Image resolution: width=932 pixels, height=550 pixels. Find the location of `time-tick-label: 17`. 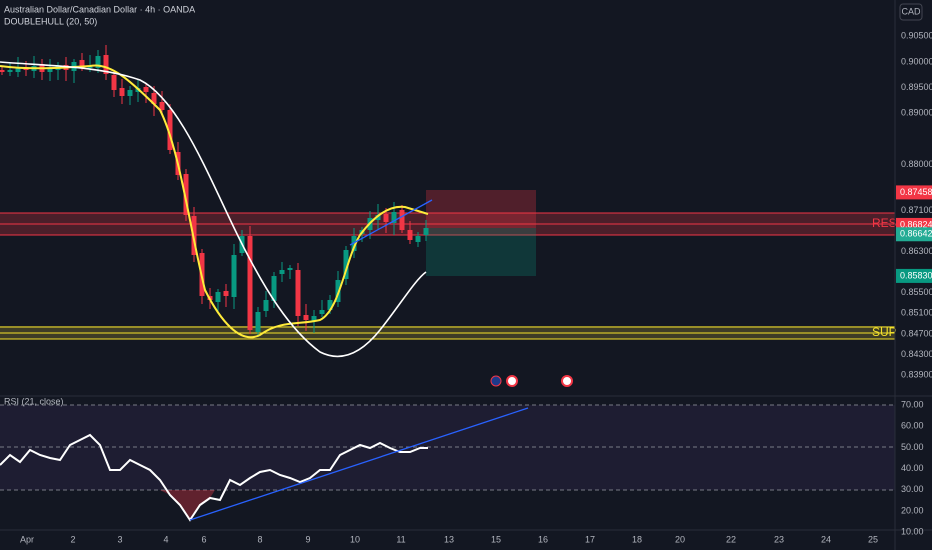

time-tick-label: 17 is located at coordinates (590, 539).